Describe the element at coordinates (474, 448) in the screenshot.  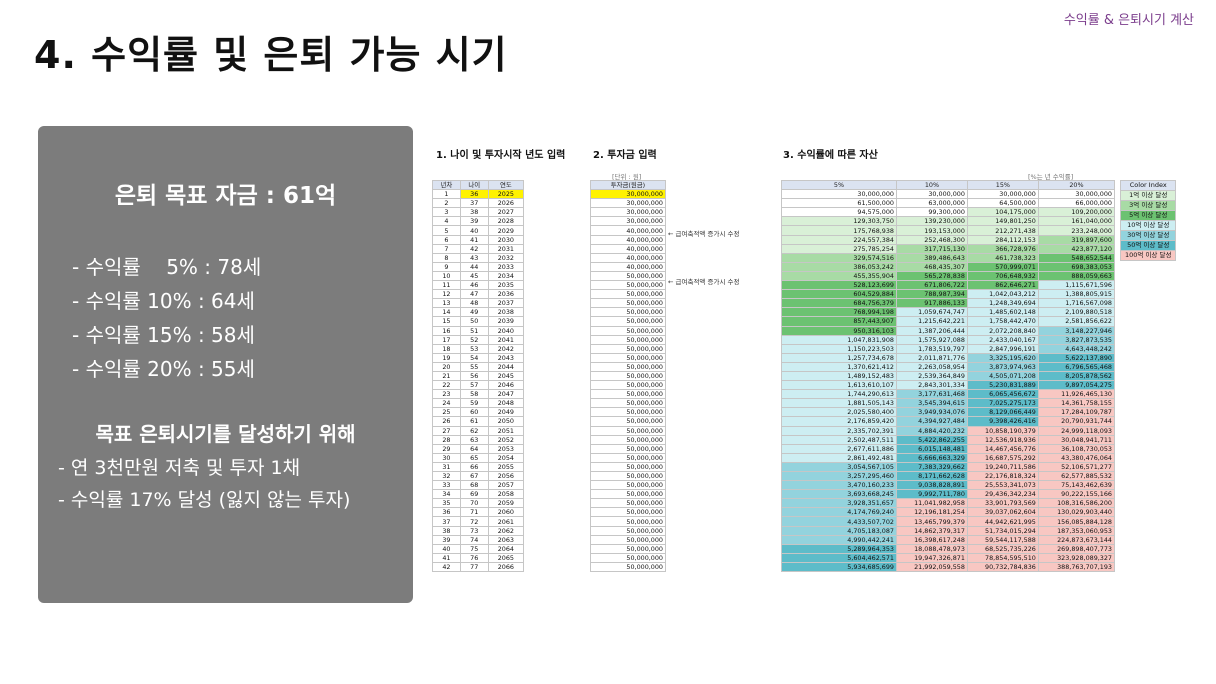
I see `table-cell: 64` at that location.